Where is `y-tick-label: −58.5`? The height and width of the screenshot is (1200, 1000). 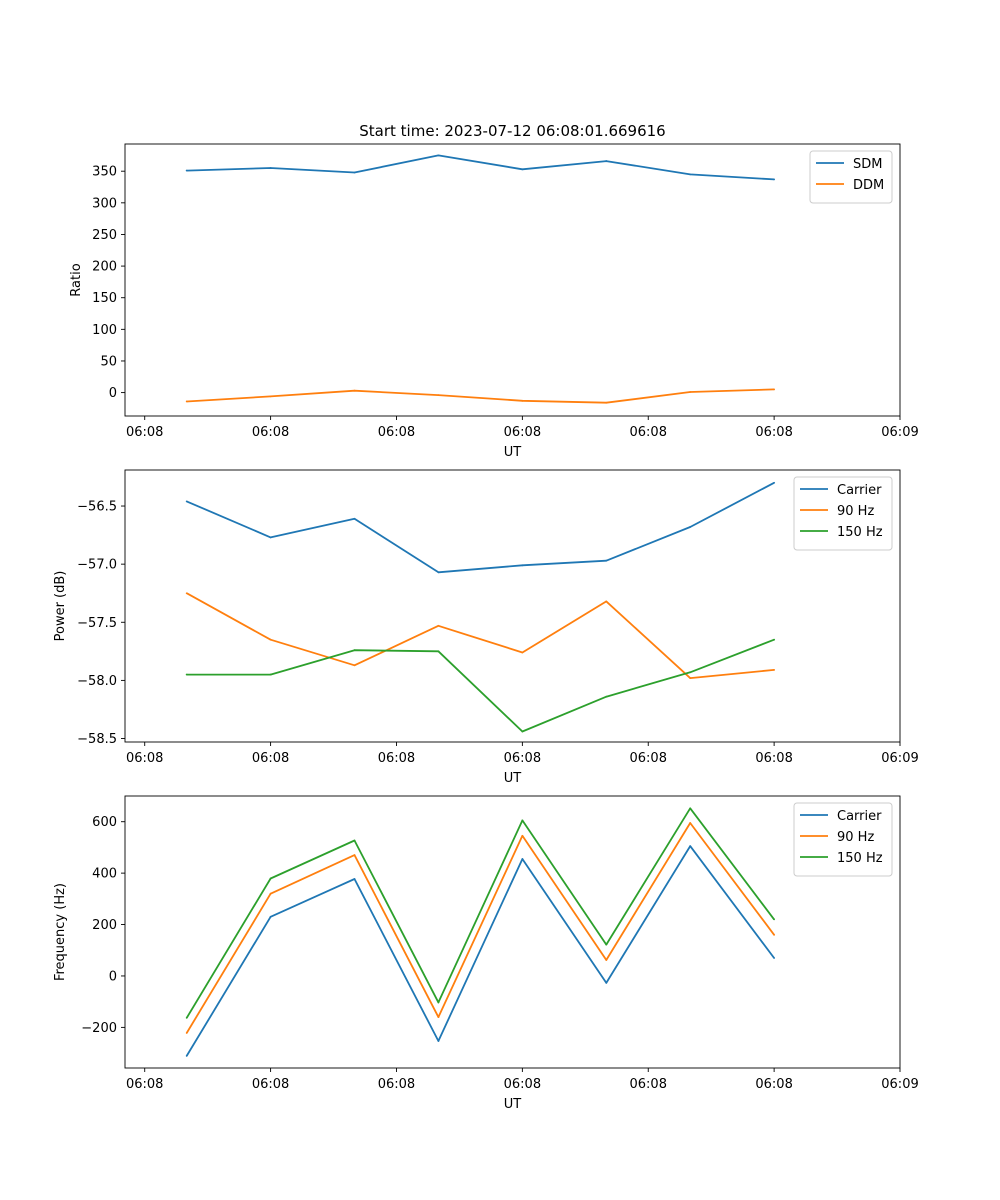
y-tick-label: −58.5 is located at coordinates (97, 739).